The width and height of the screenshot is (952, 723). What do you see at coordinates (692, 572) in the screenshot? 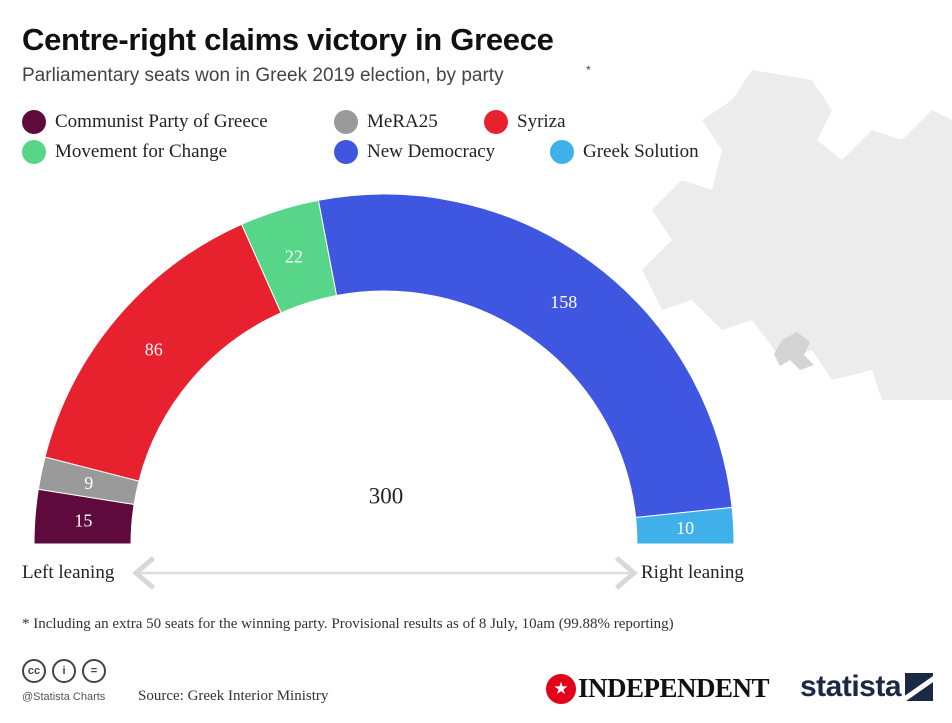
I see `right-leaning-label: Right leaning` at bounding box center [692, 572].